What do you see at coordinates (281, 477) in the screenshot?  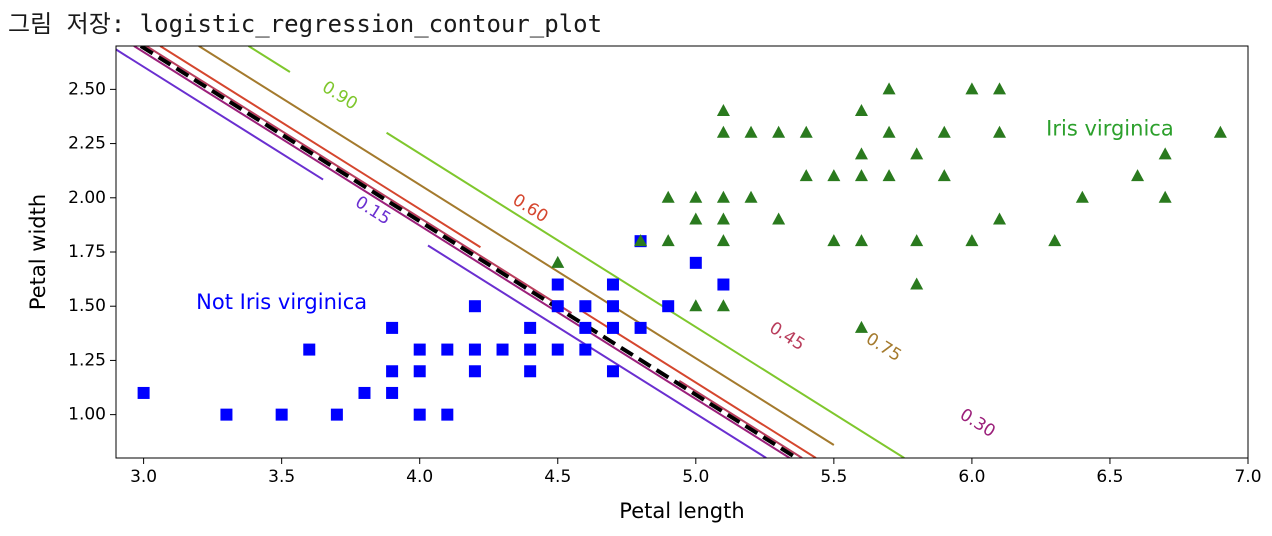 I see `x-tick-label-1: 3.5` at bounding box center [281, 477].